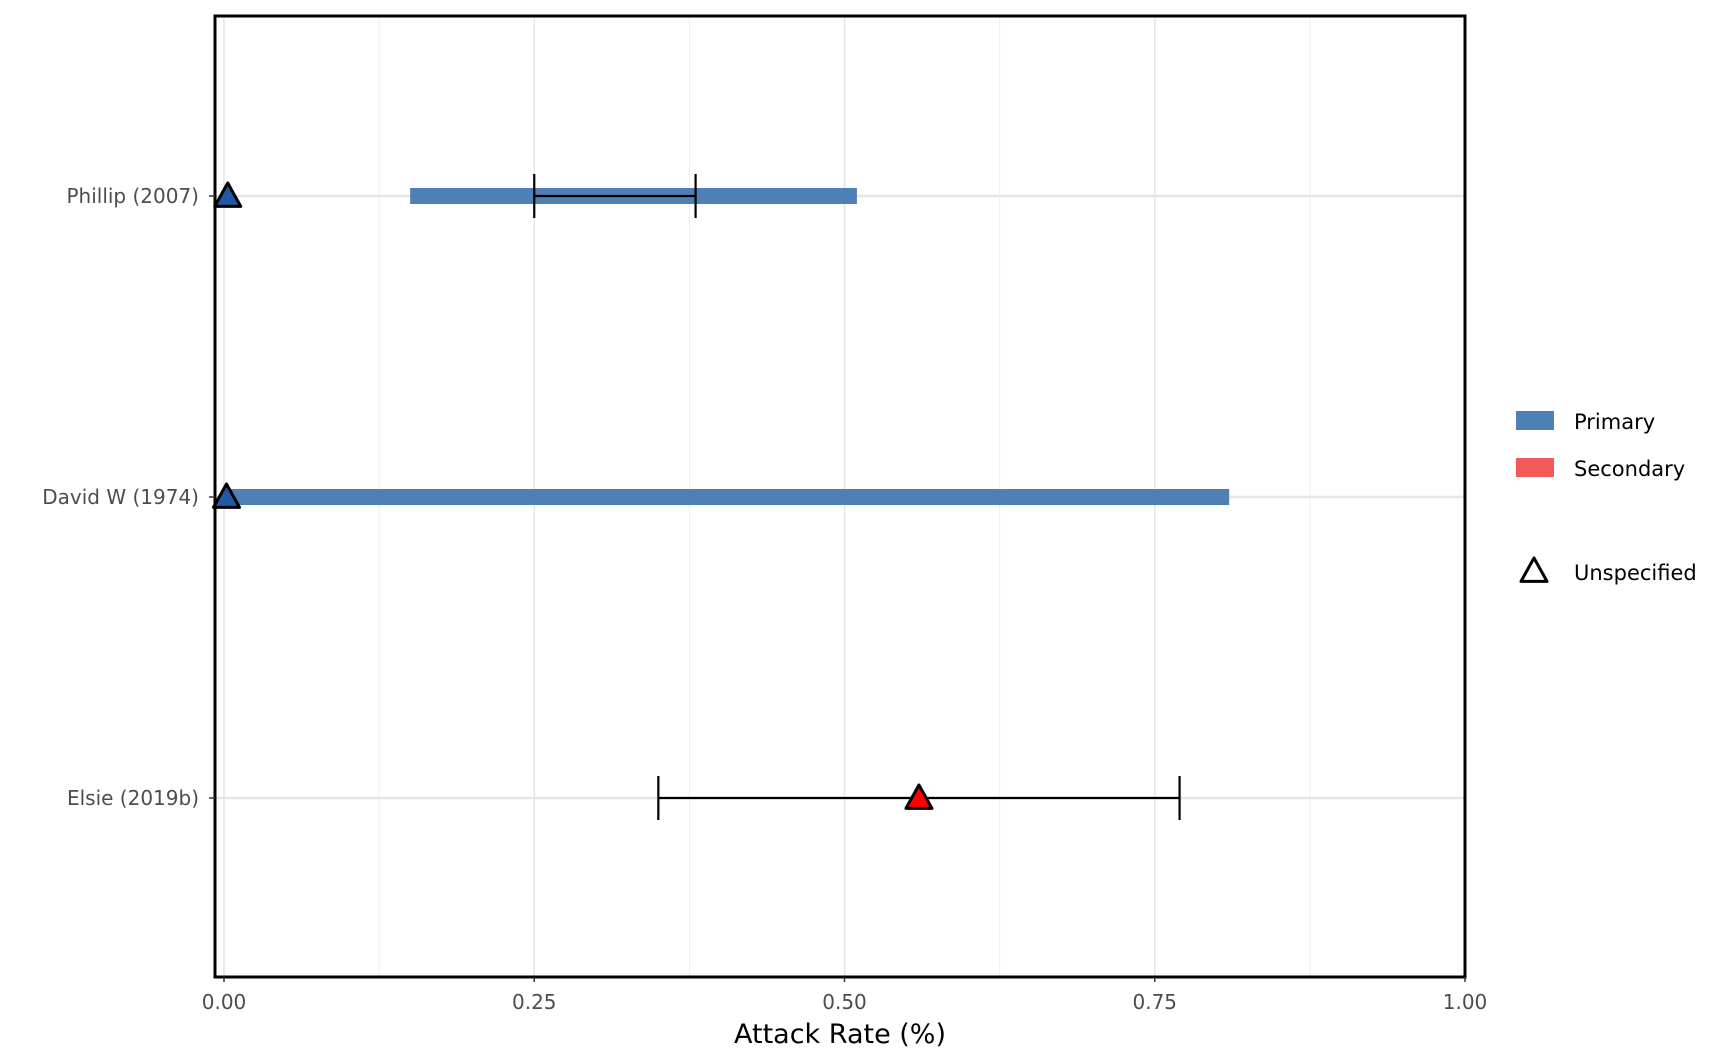 The image size is (1728, 1056). I want to click on legend-label-unspecified: Unspecified, so click(1635, 573).